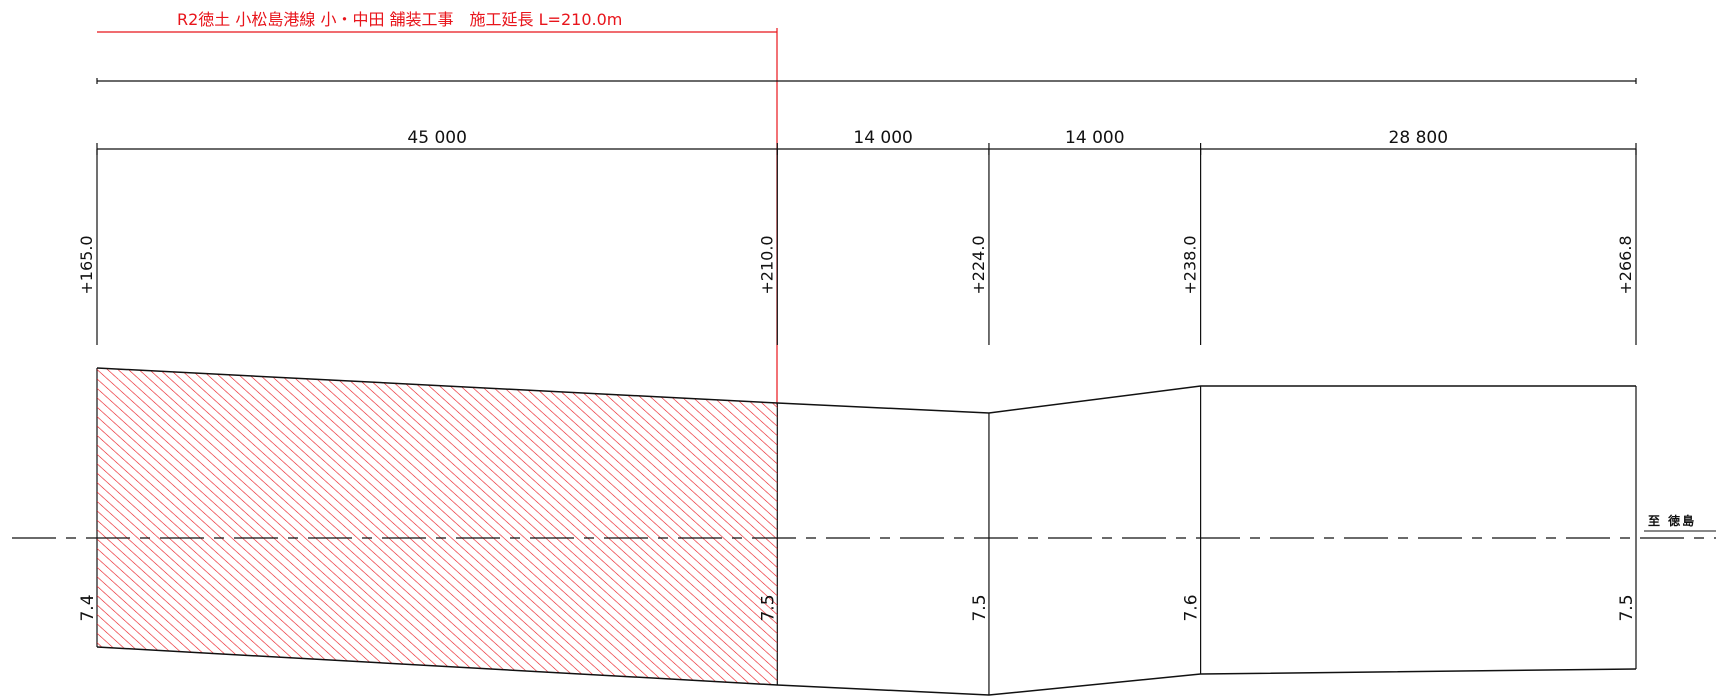  I want to click on dimension-label: 45 000, so click(436, 138).